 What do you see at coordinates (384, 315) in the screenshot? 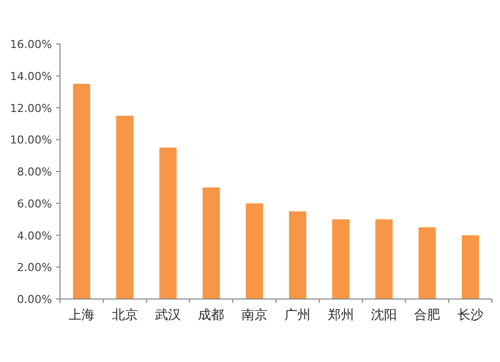
I see `x-tick-label: 沈阳` at bounding box center [384, 315].